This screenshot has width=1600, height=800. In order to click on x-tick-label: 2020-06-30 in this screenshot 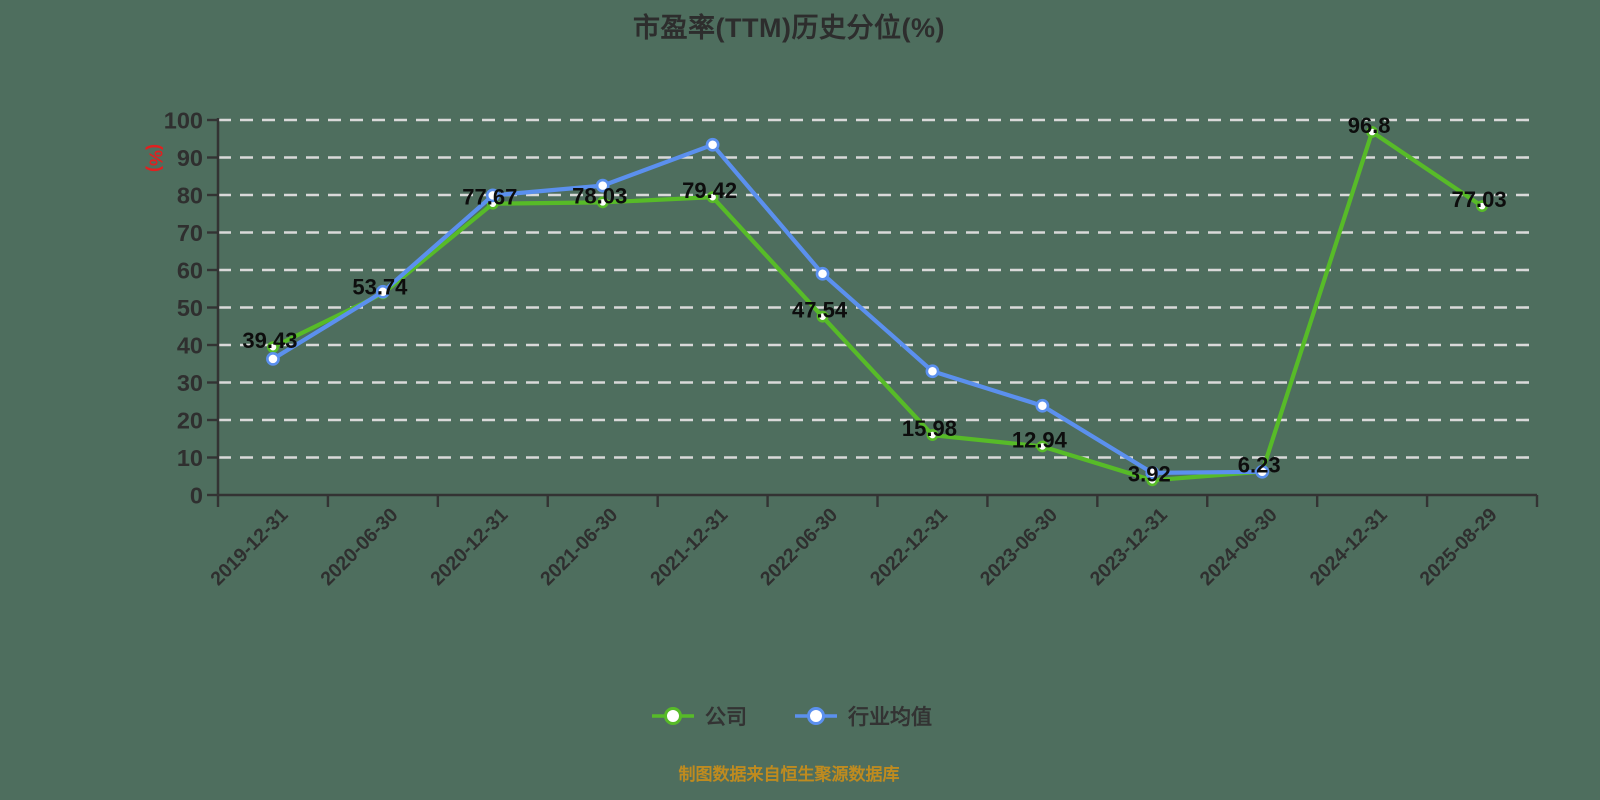, I will do `click(359, 547)`.